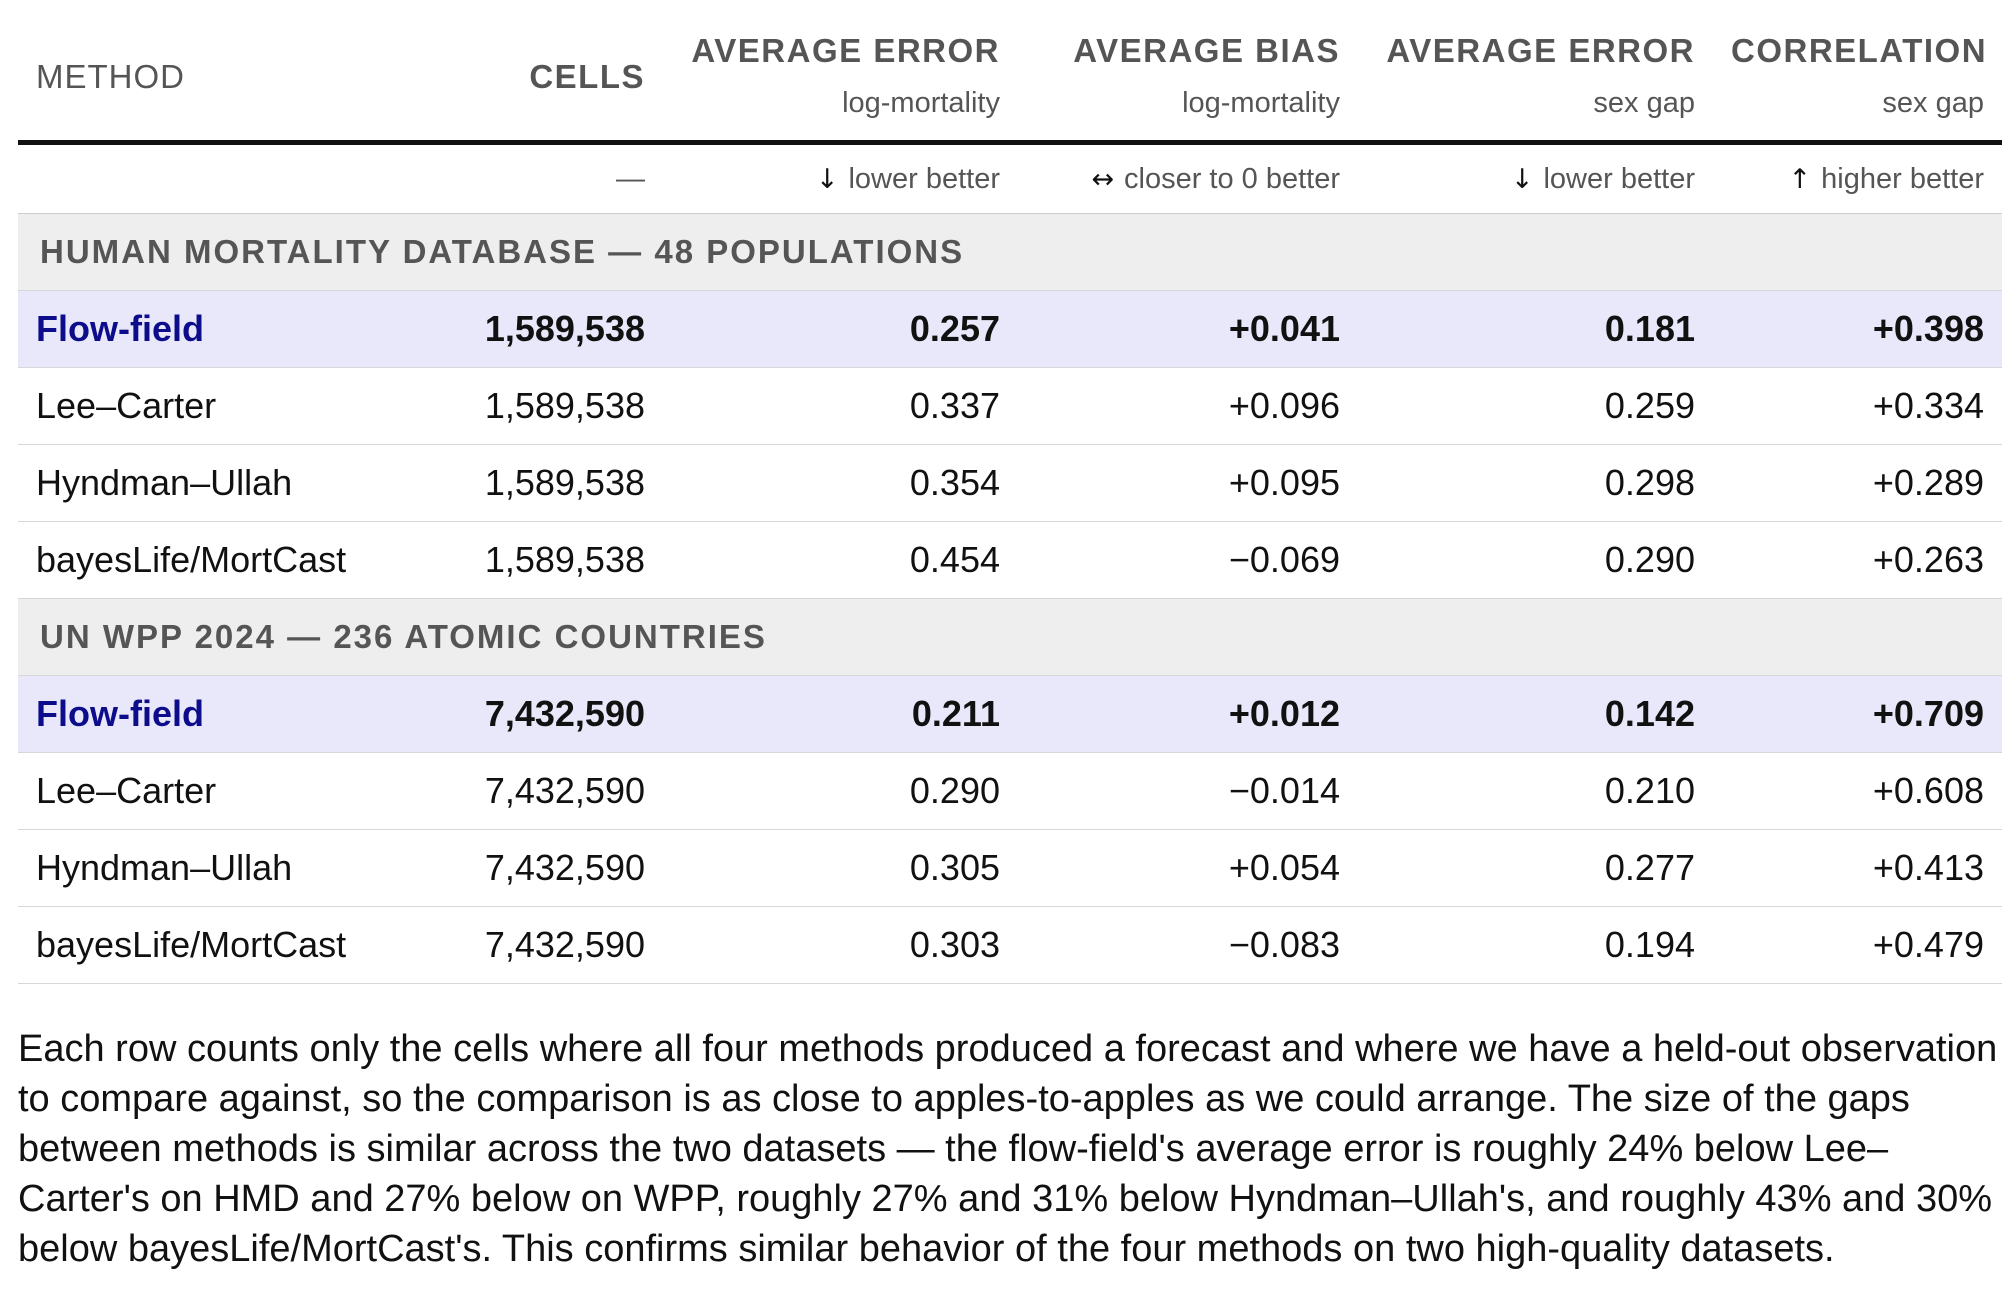 The width and height of the screenshot is (2002, 1296). I want to click on sex-gap-error-cell: 0.298, so click(1535, 483).